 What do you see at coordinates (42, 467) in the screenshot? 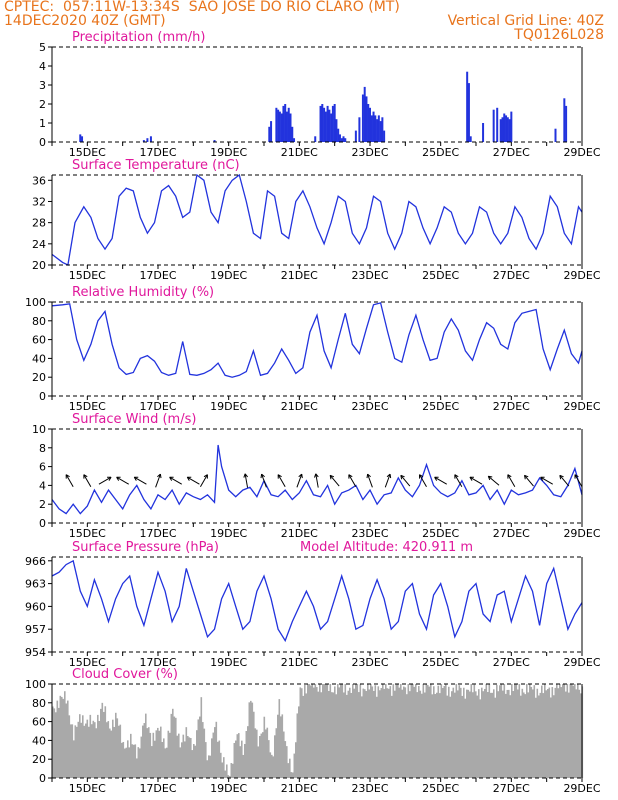
I see `wind-ytick-label: 6` at bounding box center [42, 467].